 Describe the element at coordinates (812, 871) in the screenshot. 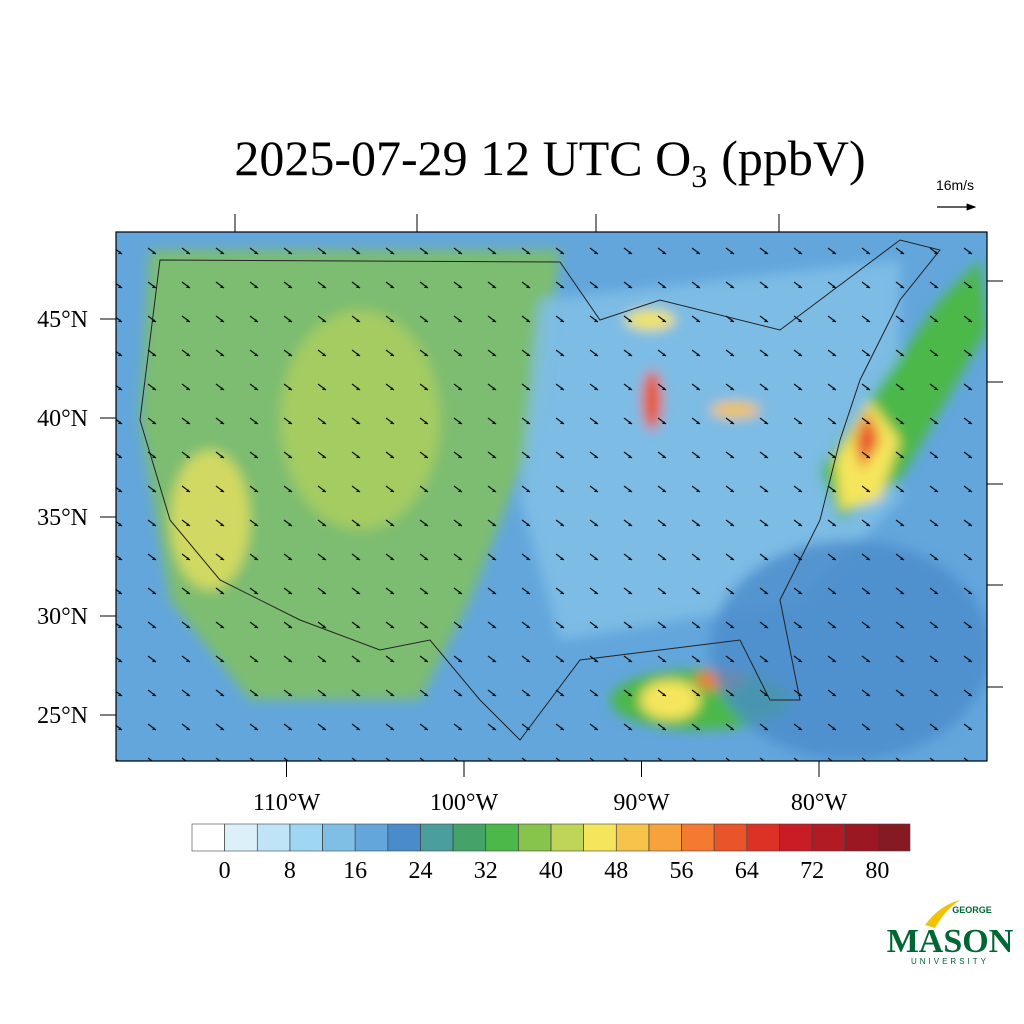

I see `colorbar-tick-label: 72` at that location.